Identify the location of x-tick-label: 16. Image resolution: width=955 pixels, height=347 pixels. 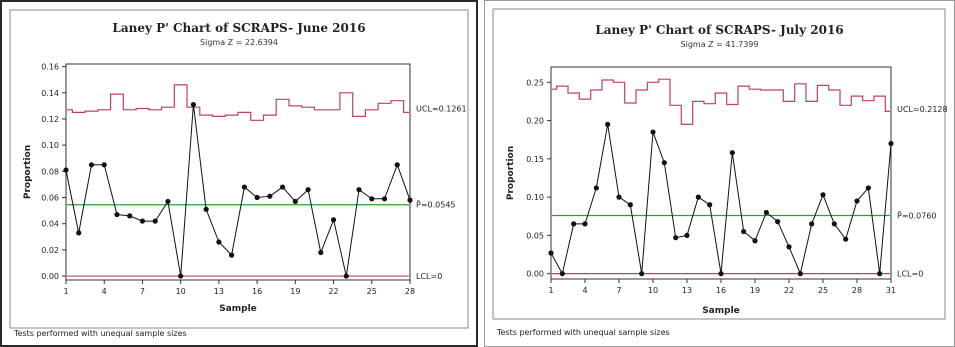
(721, 290).